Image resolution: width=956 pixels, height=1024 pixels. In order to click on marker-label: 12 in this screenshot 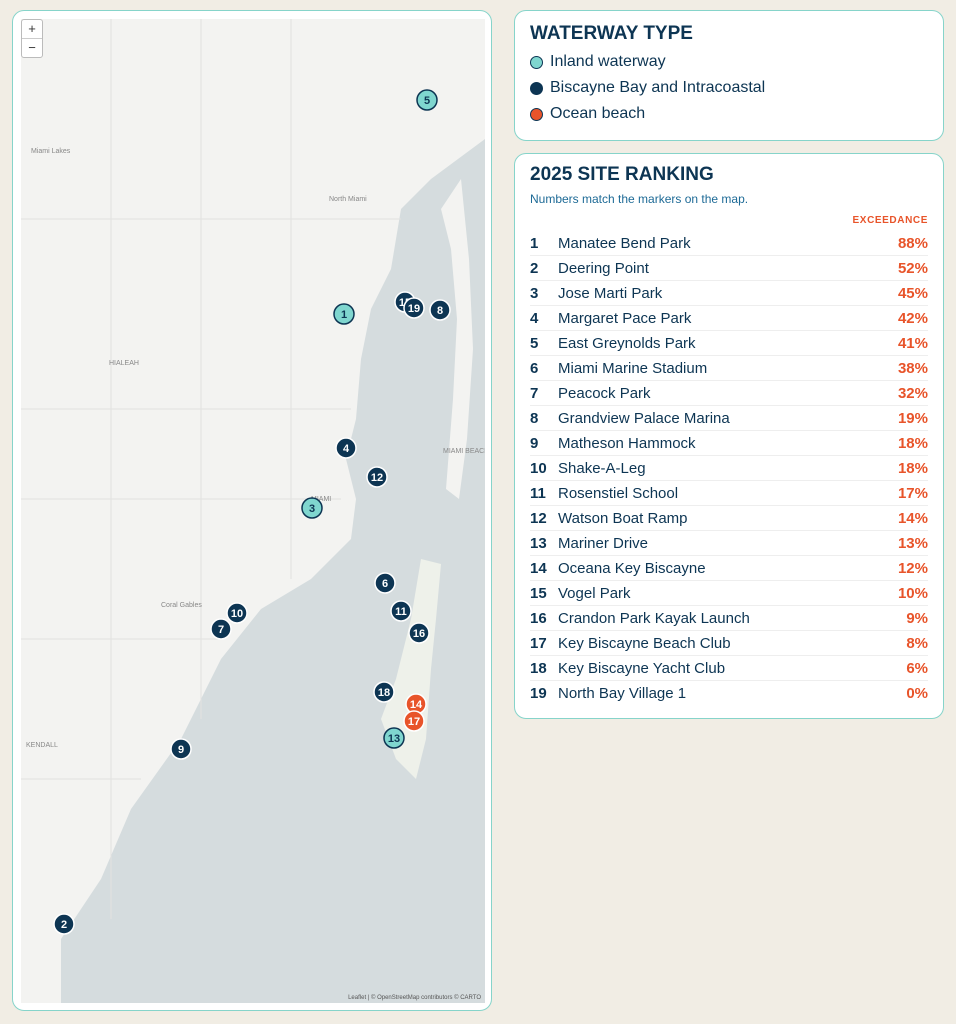, I will do `click(377, 478)`.